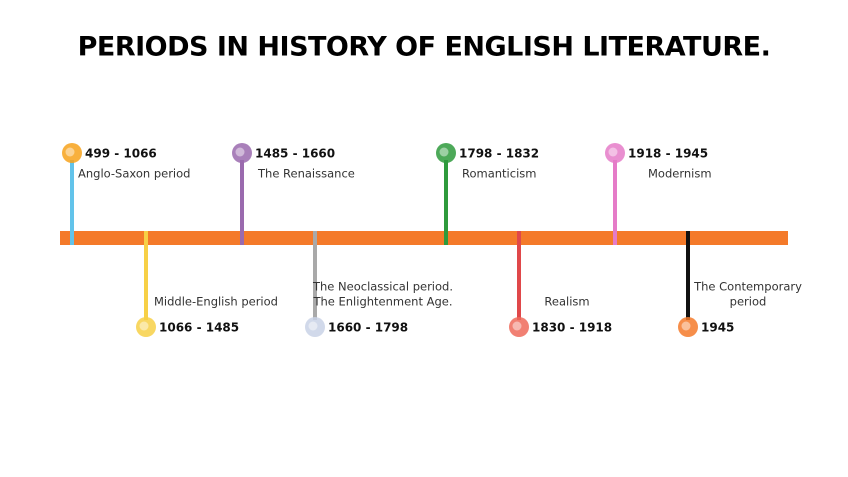 This screenshot has width=848, height=477. I want to click on period-label: Anglo-Saxon period, so click(134, 174).